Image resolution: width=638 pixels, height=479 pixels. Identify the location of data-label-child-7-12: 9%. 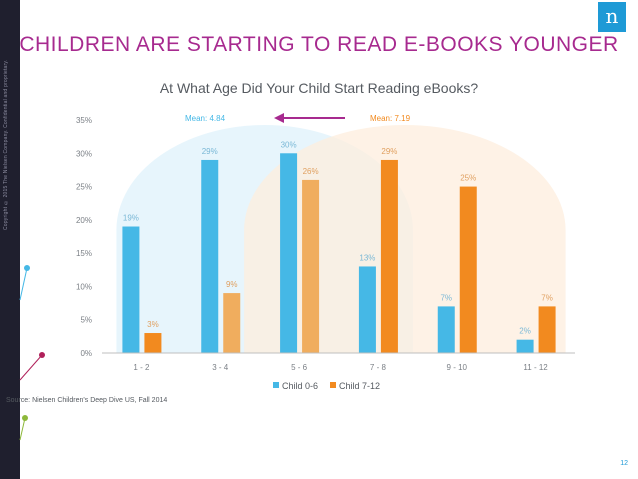
(232, 284).